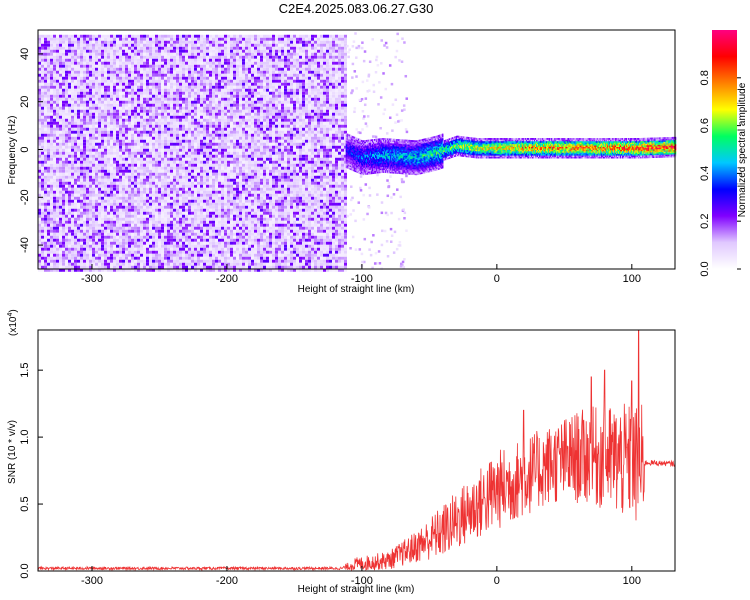  What do you see at coordinates (705, 173) in the screenshot?
I see `colorbar-tick-label: 0.4` at bounding box center [705, 173].